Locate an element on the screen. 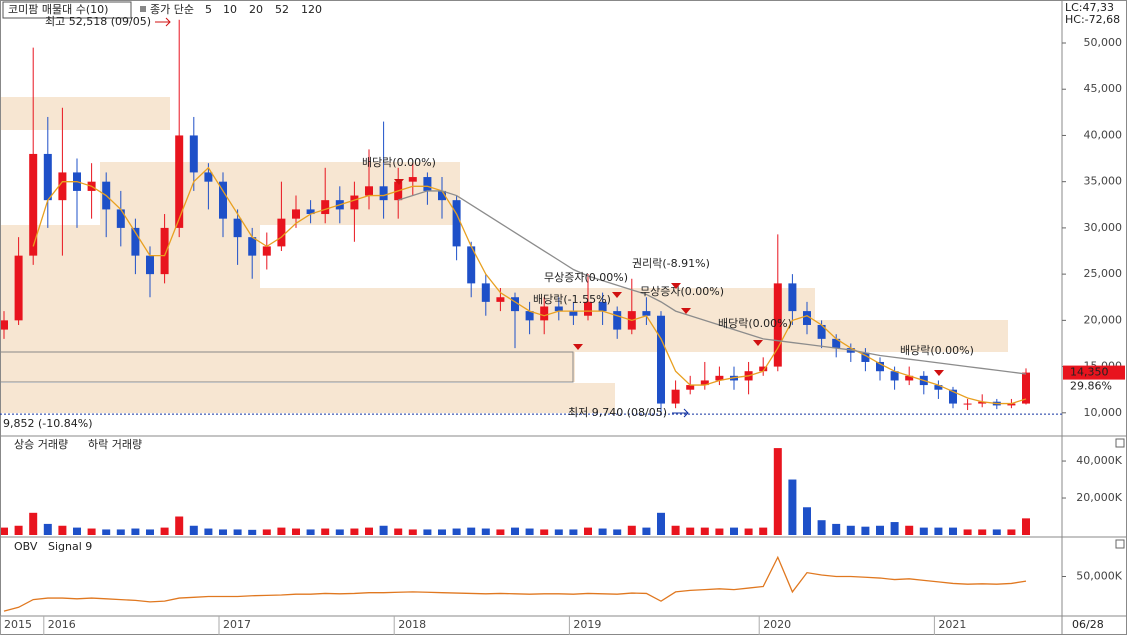 The width and height of the screenshot is (1127, 635). obv-line is located at coordinates (515, 583).